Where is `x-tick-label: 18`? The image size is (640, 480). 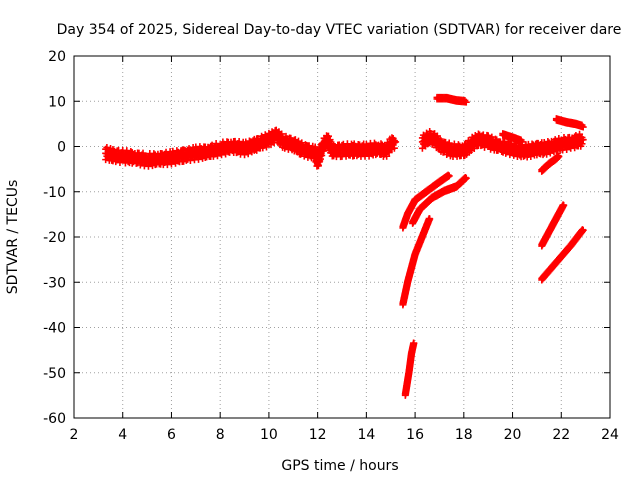 x-tick-label: 18 is located at coordinates (464, 435).